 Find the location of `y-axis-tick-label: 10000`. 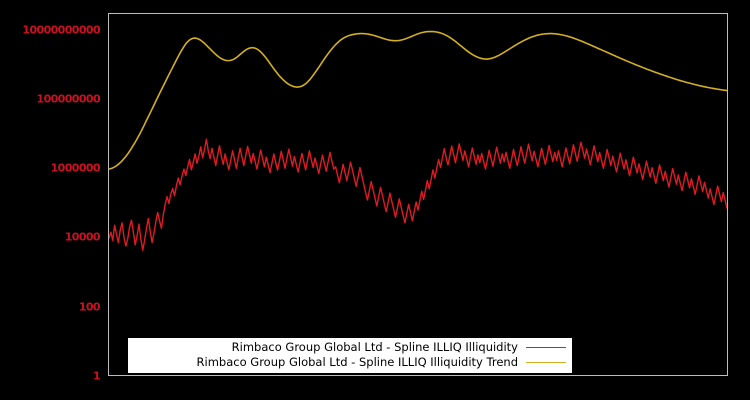

y-axis-tick-label: 10000 is located at coordinates (82, 237).